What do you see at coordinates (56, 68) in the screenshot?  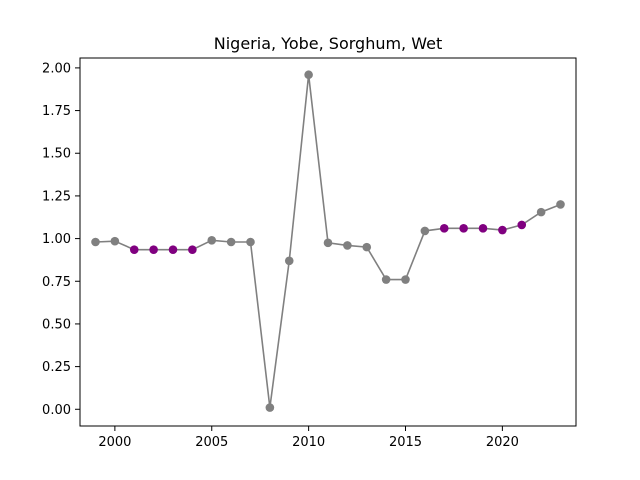 I see `y-tick-label: 2.00` at bounding box center [56, 68].